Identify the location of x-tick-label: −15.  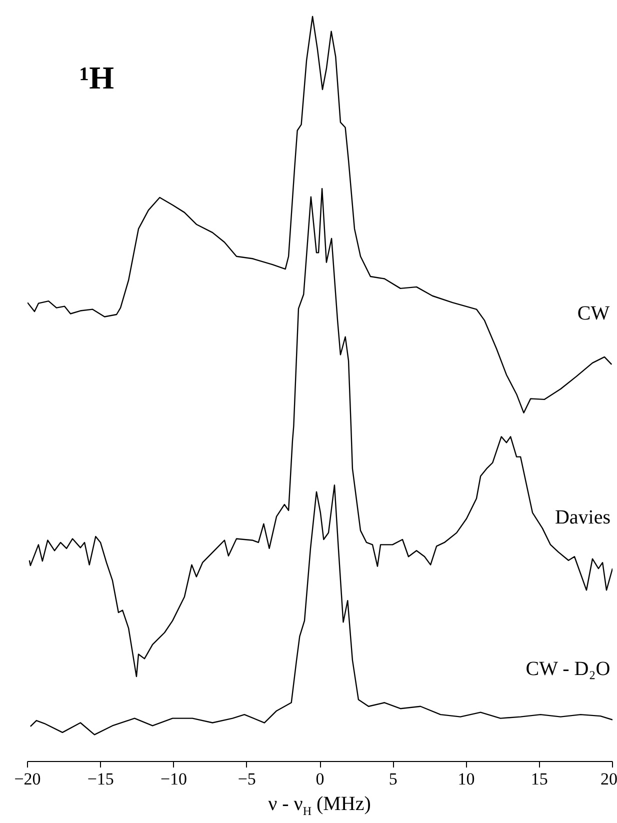
(100, 779).